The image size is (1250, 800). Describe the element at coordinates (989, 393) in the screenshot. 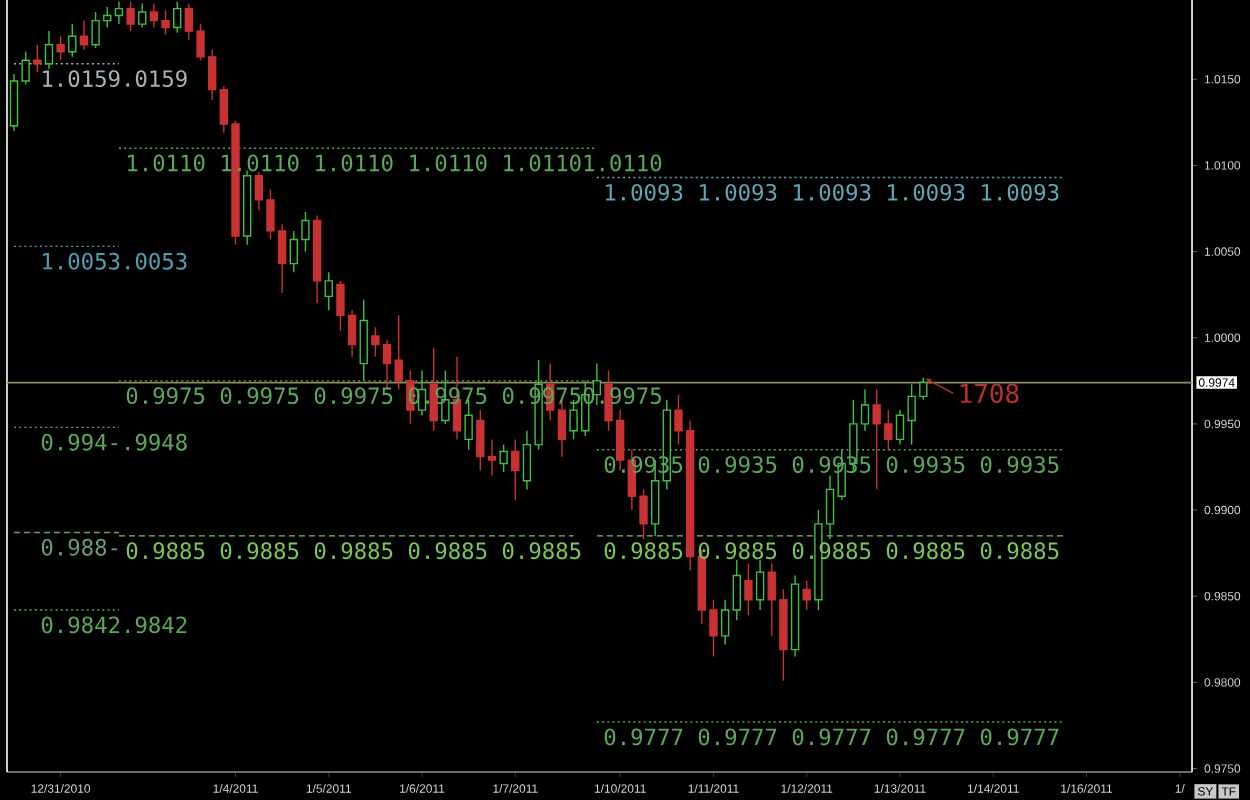

I see `annotation: 1708` at that location.